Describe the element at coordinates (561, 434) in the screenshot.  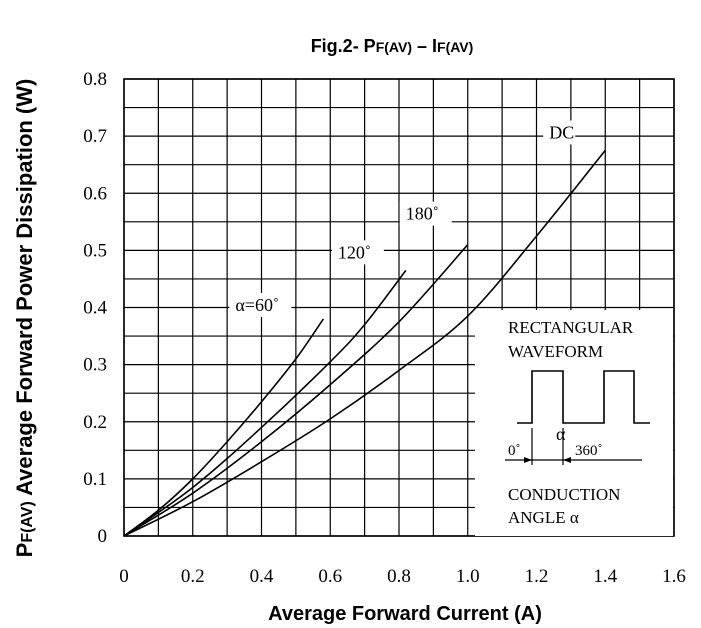
I see `inset-alpha-label: α` at that location.